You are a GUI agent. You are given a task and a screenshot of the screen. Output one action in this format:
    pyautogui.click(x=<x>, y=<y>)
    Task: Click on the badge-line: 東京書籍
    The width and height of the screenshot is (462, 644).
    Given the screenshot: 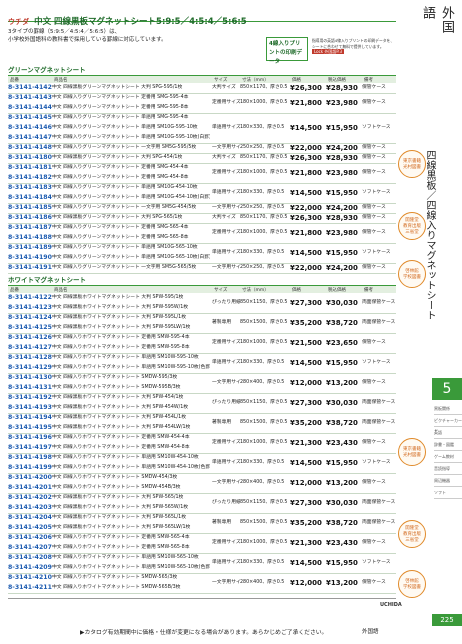 What is the action you would take?
    pyautogui.click(x=412, y=449)
    